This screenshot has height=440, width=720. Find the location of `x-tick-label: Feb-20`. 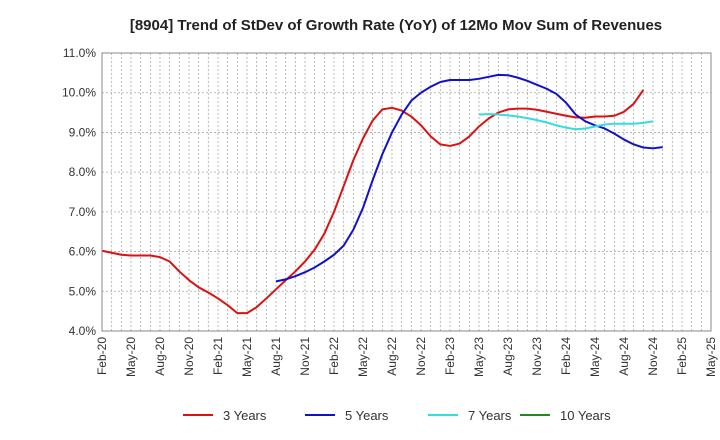

x-tick-label: Feb-20 is located at coordinates (102, 356).